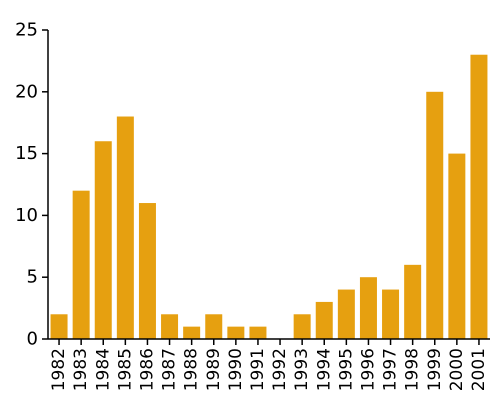 The height and width of the screenshot is (412, 500). I want to click on y-tick-label-20: 20, so click(26, 91).